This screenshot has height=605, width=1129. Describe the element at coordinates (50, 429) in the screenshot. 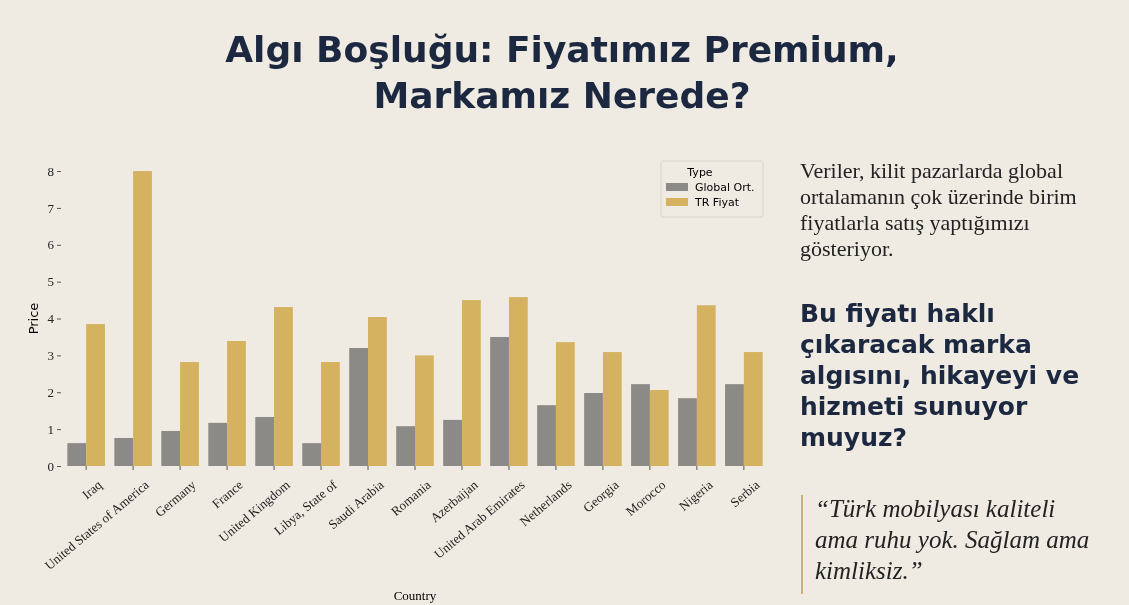

I see `y-tick-label: 1` at that location.